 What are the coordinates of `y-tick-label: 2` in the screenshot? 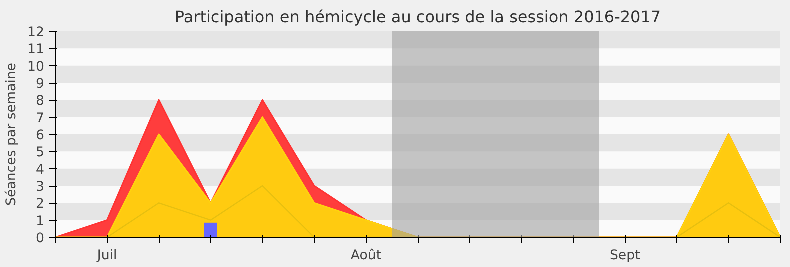 It's located at (40, 204).